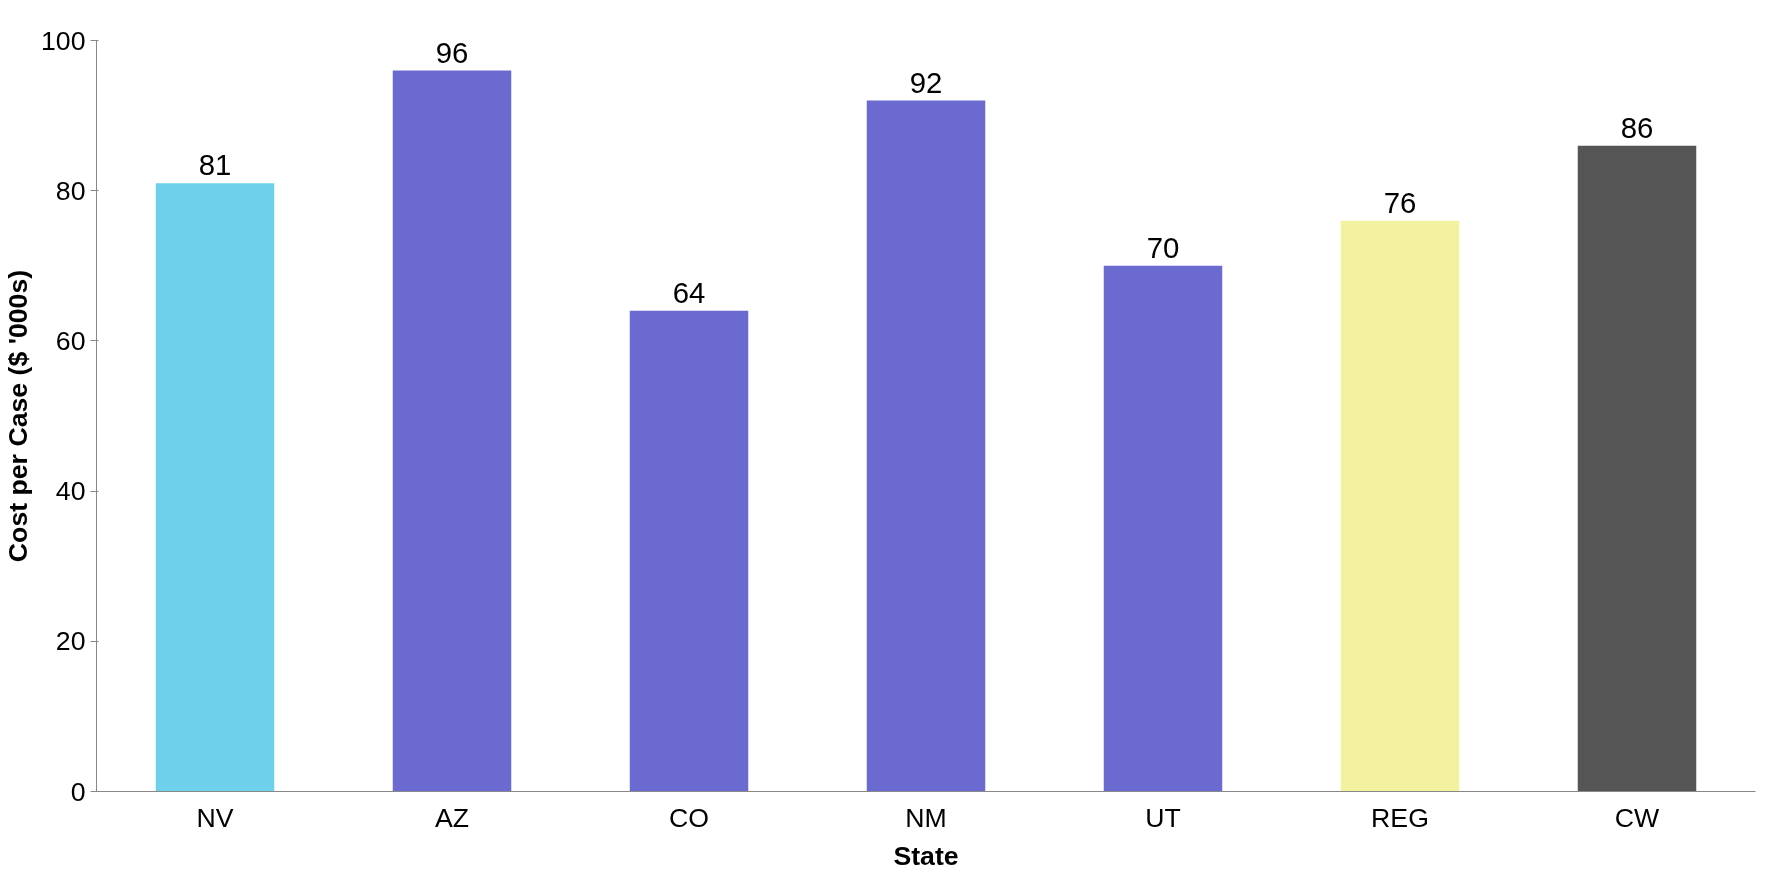  Describe the element at coordinates (70, 340) in the screenshot. I see `y-tick-label: 60` at that location.